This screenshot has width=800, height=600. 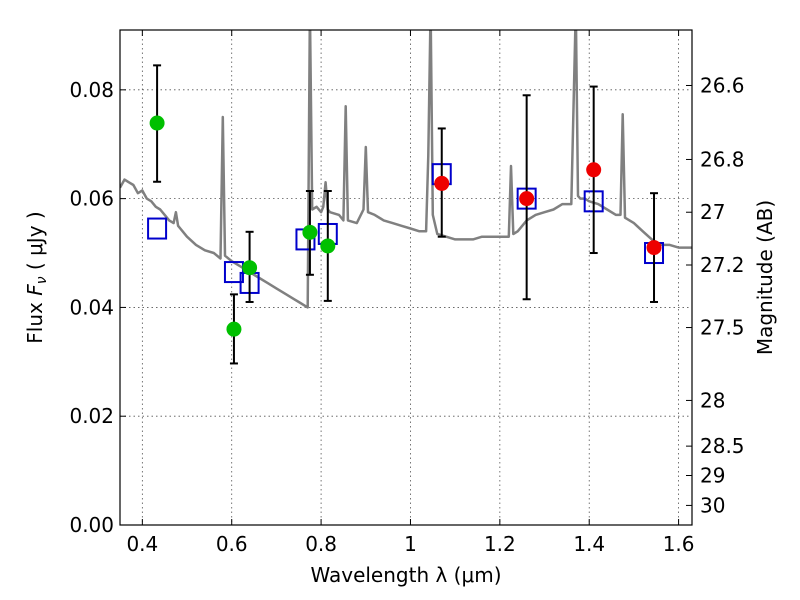 I want to click on y-tick-label: 0.04, so click(x=91, y=307).